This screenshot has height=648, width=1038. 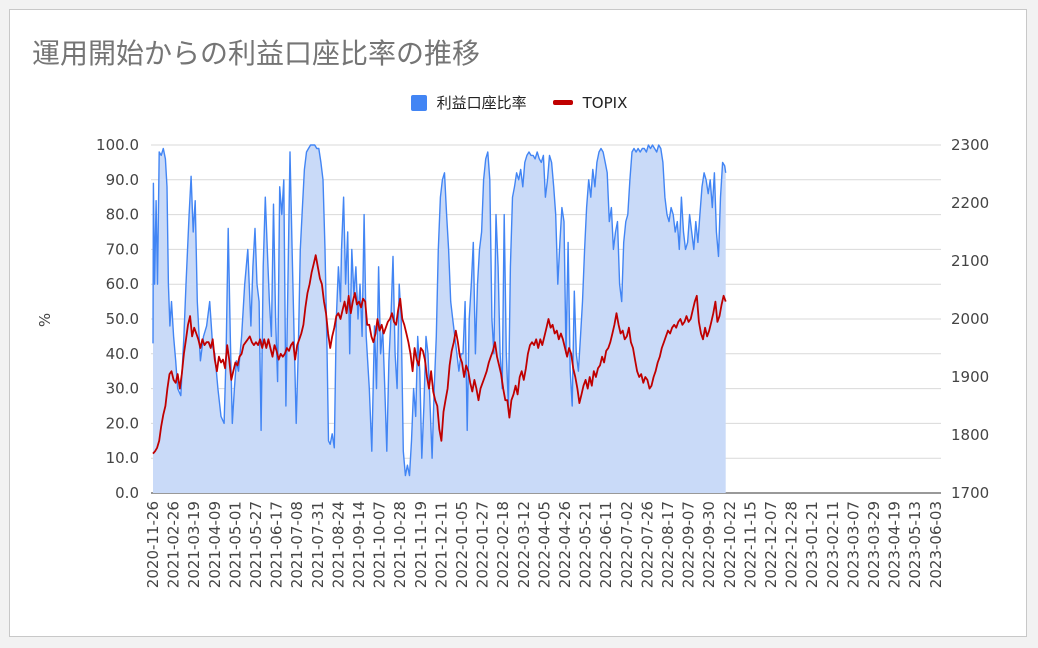 What do you see at coordinates (812, 544) in the screenshot?
I see `x-tick-label: 2023-01-21` at bounding box center [812, 544].